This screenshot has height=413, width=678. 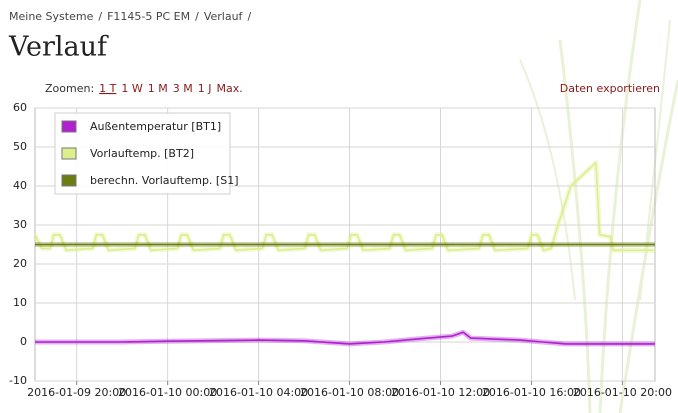 I want to click on x-tick-label: 2016-01-10 16:00, so click(x=531, y=392).